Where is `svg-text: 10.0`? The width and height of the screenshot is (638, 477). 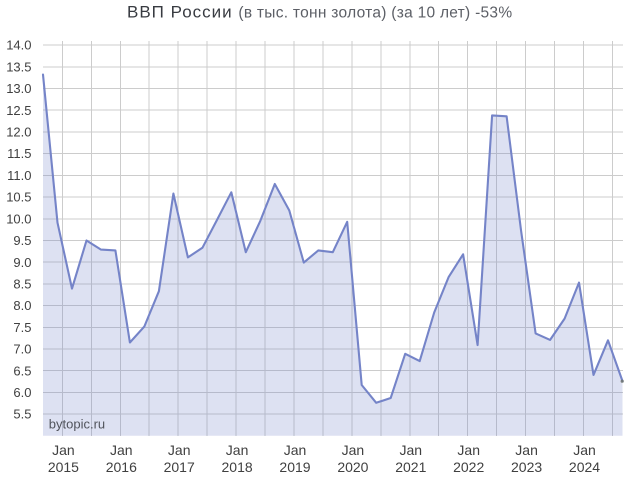 svg-text: 10.0 is located at coordinates (18, 218).